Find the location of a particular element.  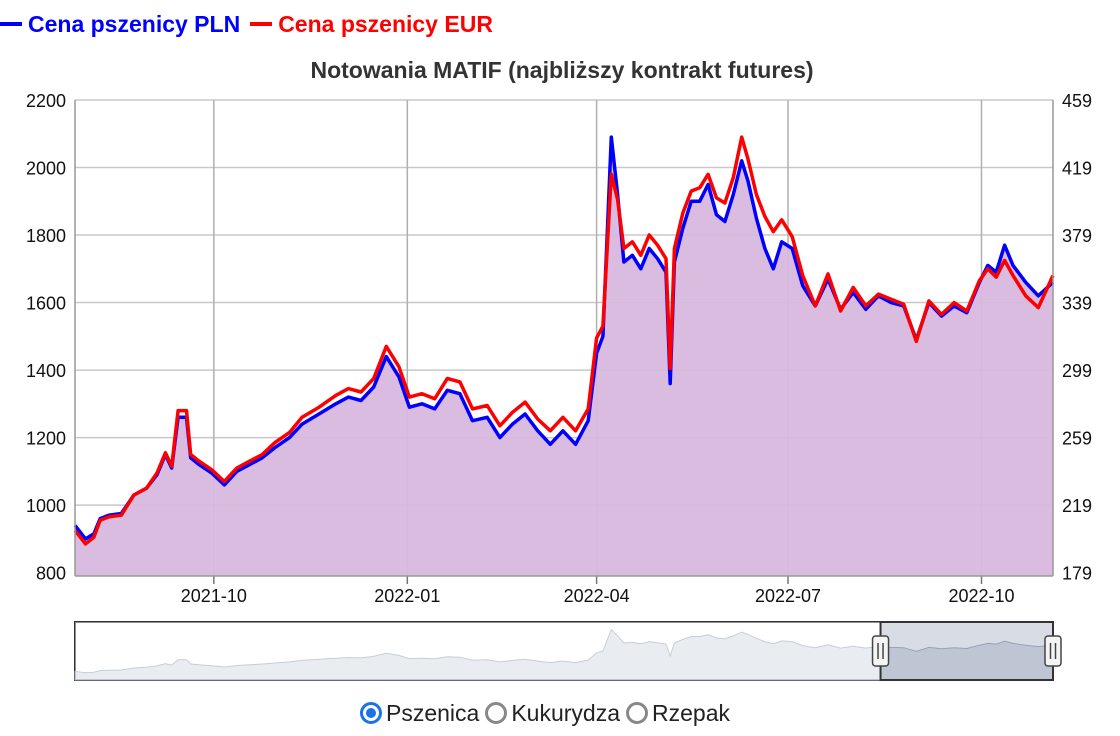

radio-pszenica: Pszenica is located at coordinates (419, 713).